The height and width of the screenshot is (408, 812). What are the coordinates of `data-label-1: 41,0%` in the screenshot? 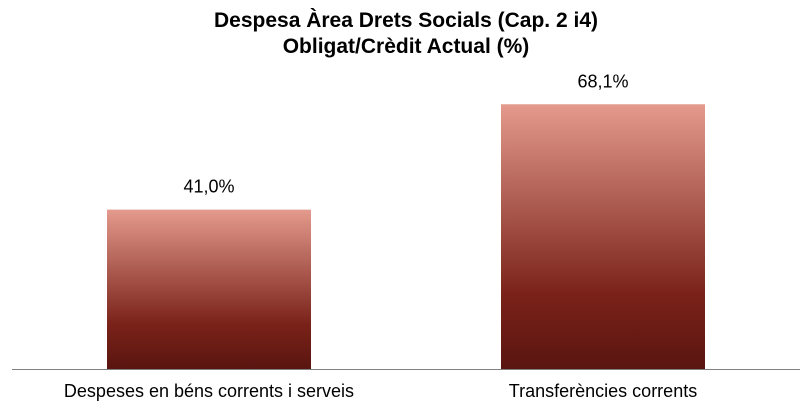 It's located at (208, 187).